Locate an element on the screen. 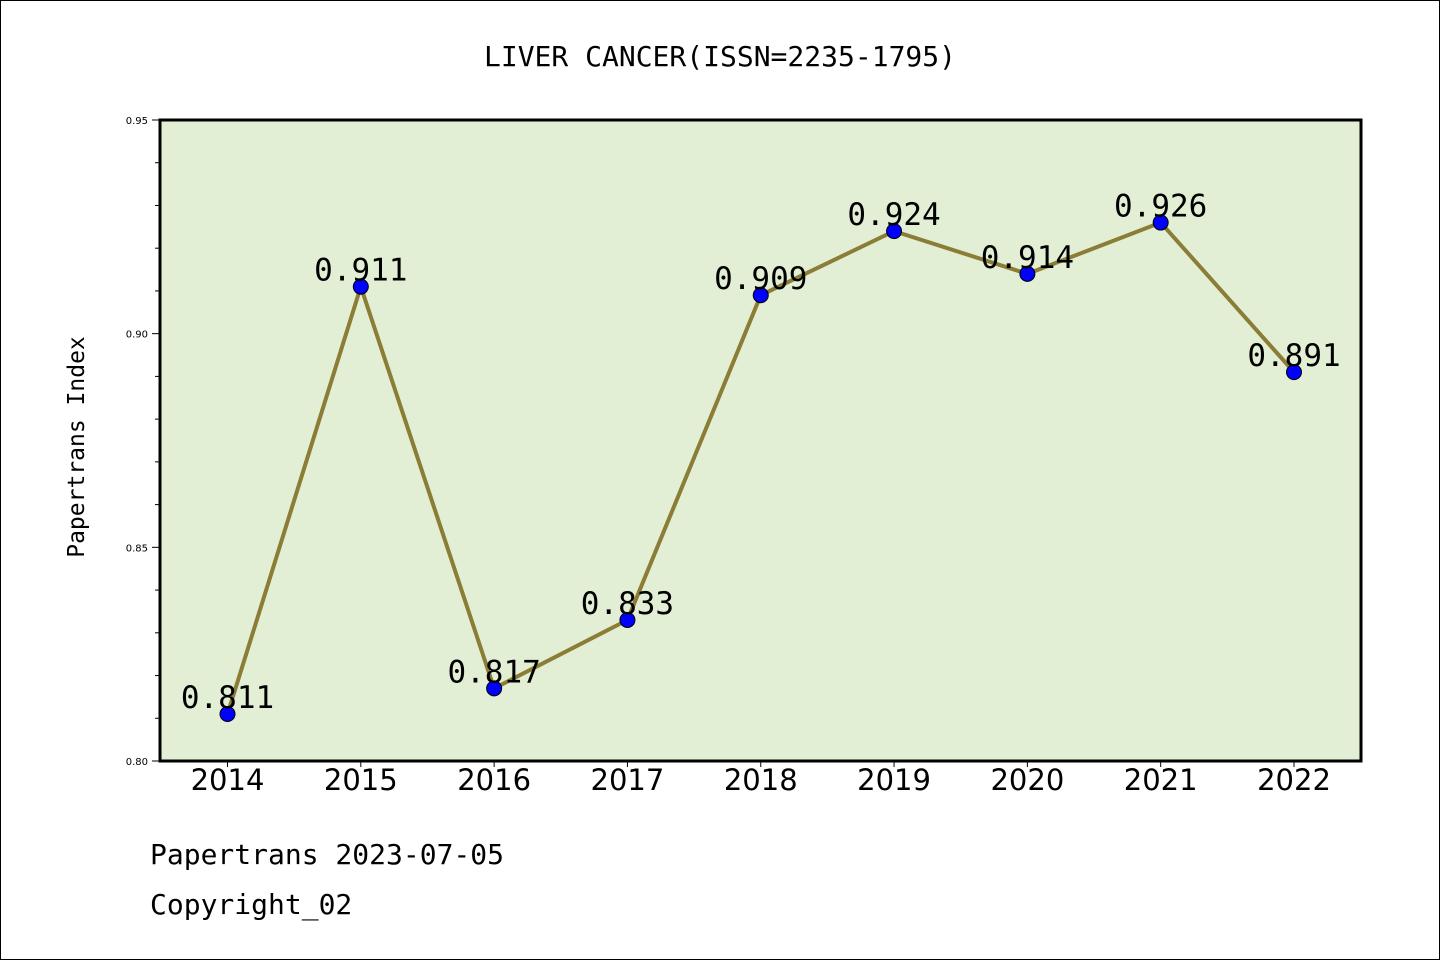 This screenshot has height=960, width=1440. data-label: 0.811 is located at coordinates (227, 698).